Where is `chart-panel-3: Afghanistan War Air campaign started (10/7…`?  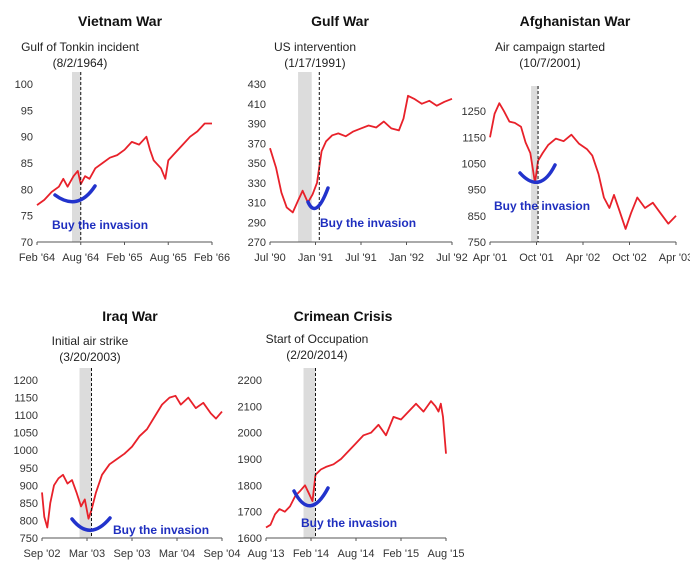
chart-panel-3: Afghanistan War Air campaign started (10/7… is located at coordinates (576, 138).